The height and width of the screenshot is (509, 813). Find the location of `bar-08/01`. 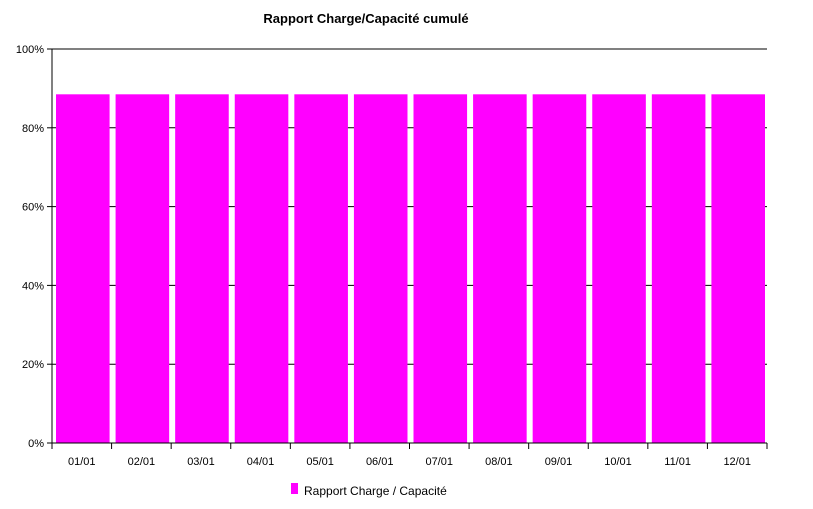

bar-08/01 is located at coordinates (500, 268).